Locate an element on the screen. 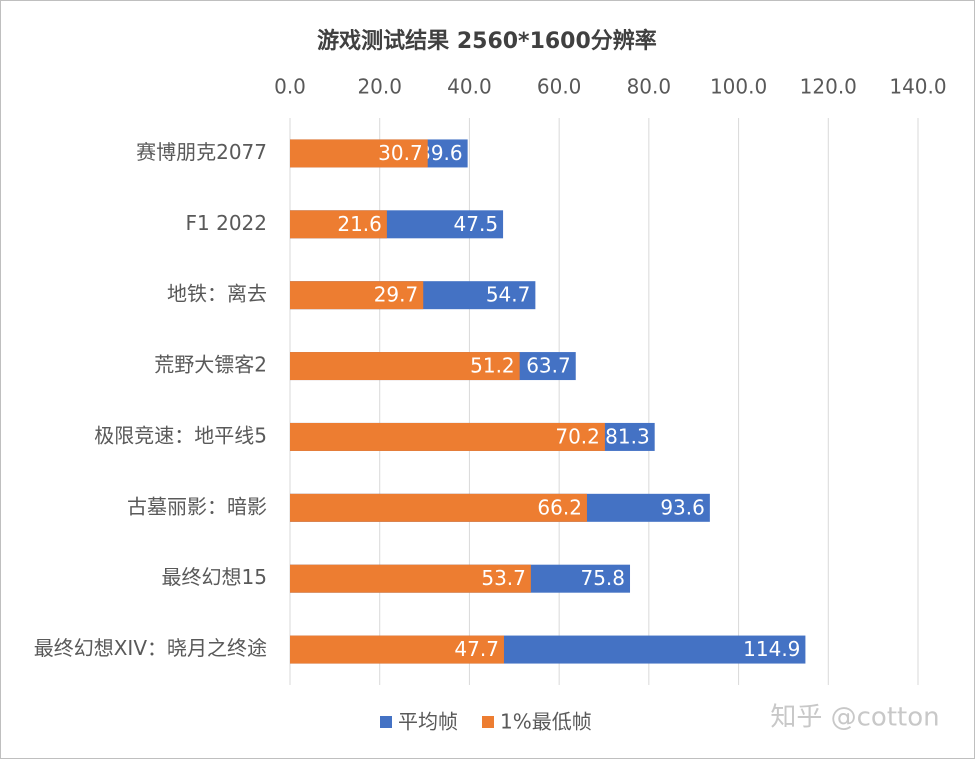 Image resolution: width=975 pixels, height=759 pixels. y-tick-label: 极限竞速：地平线5 is located at coordinates (180, 435).